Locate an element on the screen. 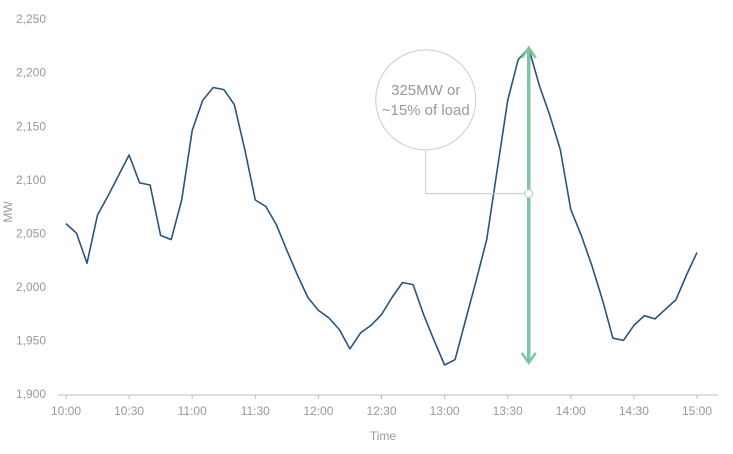 The width and height of the screenshot is (733, 454). annotation-point is located at coordinates (529, 193).